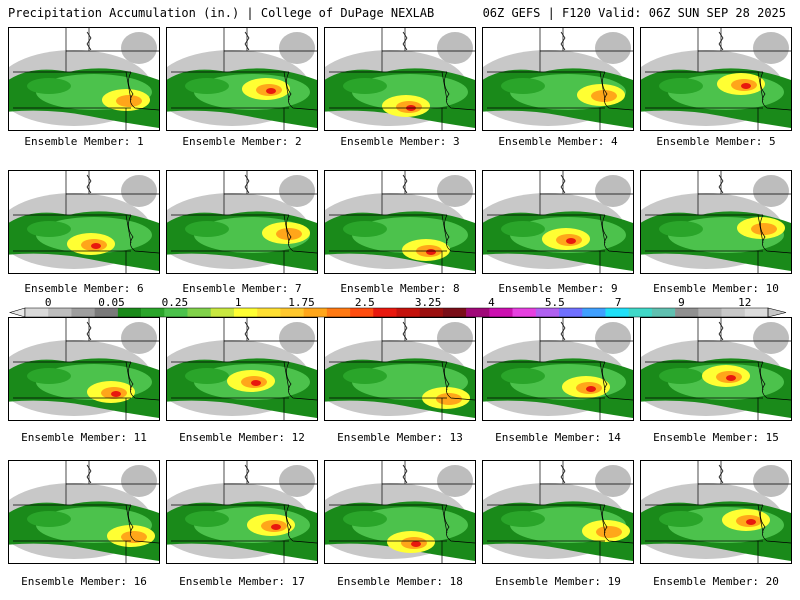 This screenshot has width=800, height=600. Describe the element at coordinates (242, 437) in the screenshot. I see `member-label: Ensemble Member: 12` at that location.